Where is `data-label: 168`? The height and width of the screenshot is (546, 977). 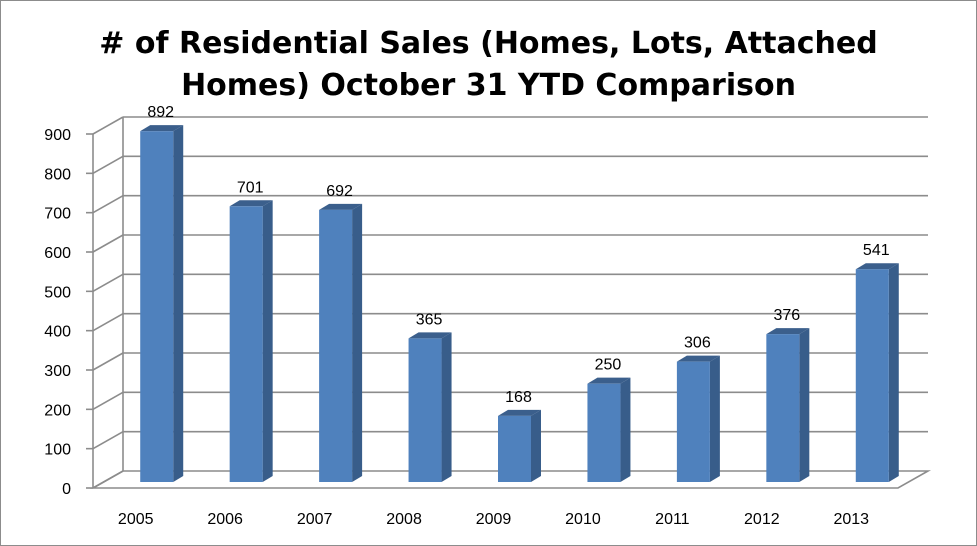
data-label: 168 is located at coordinates (518, 397).